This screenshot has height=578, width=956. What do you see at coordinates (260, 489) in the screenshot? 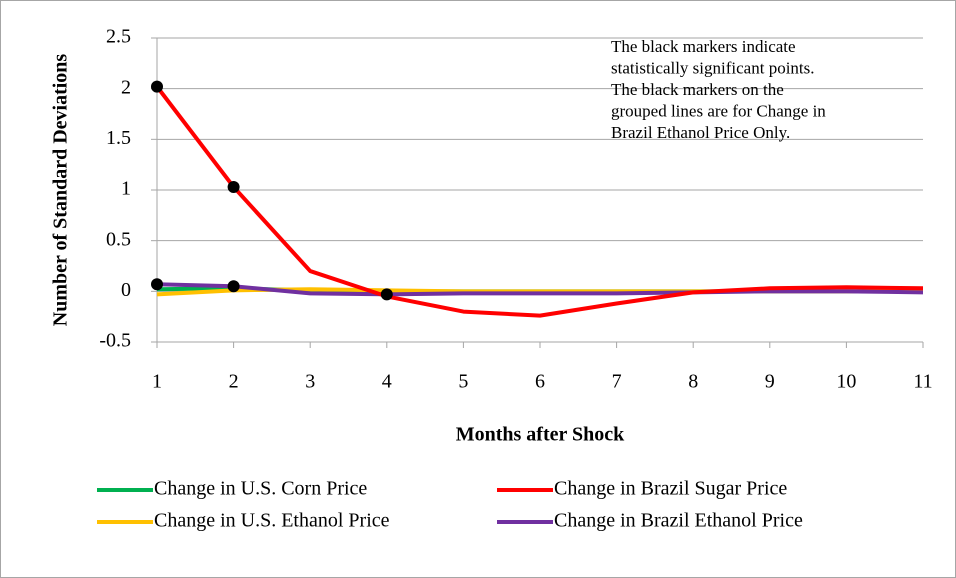
I see `legend-label: Change in U.S. Corn Price` at bounding box center [260, 489].